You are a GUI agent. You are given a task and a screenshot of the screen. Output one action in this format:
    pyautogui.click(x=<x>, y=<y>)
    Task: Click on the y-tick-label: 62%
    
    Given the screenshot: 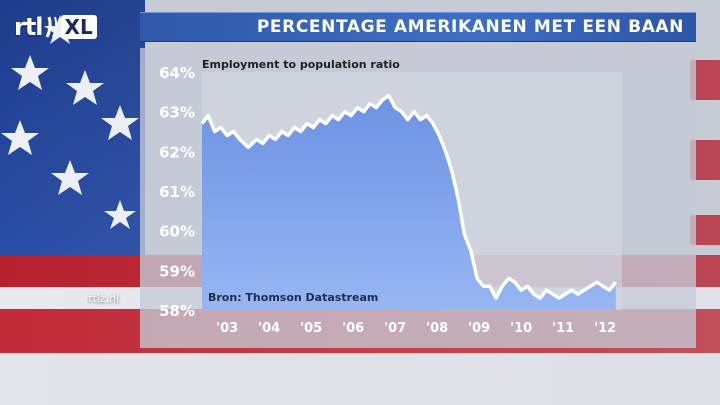 What is the action you would take?
    pyautogui.click(x=177, y=152)
    